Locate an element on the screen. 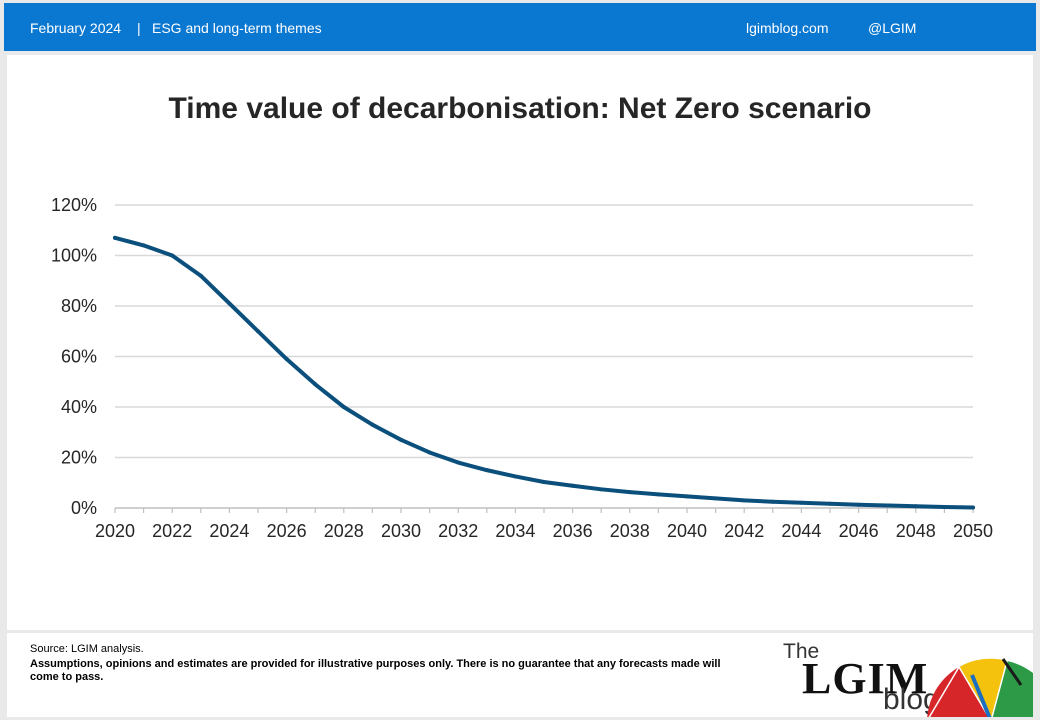  x-tick-label: 2044 is located at coordinates (801, 531).